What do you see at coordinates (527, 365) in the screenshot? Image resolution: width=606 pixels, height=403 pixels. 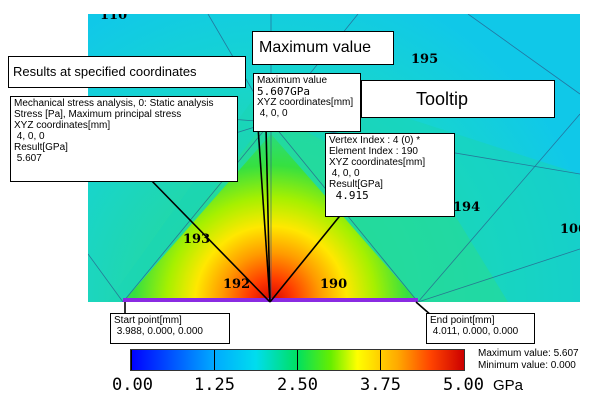 I see `minimum-value-legend: Minimum value: 0.000` at bounding box center [527, 365].